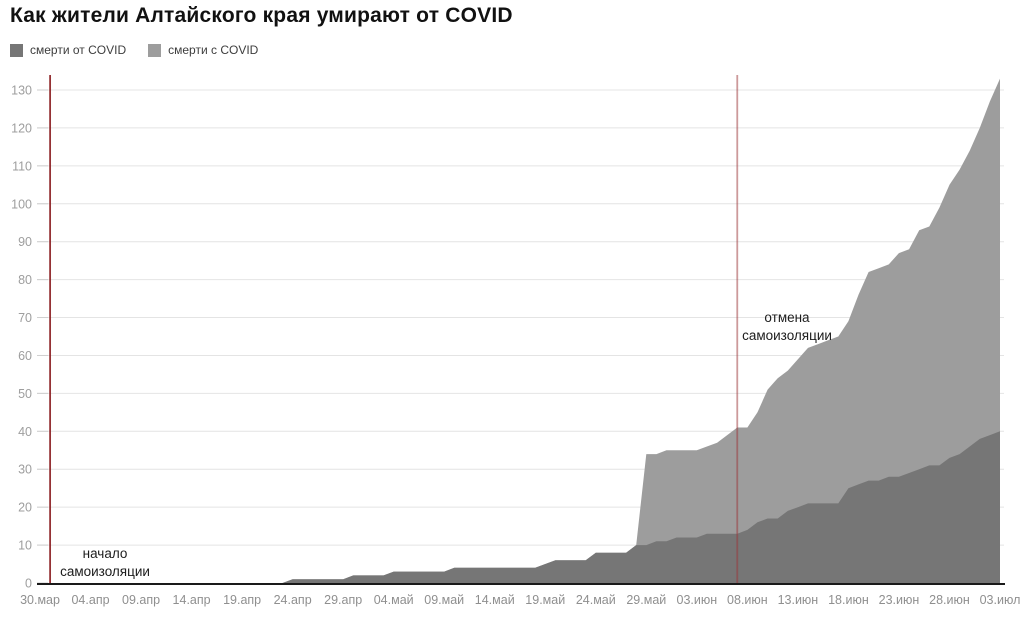 This screenshot has width=1024, height=630. What do you see at coordinates (213, 50) in the screenshot?
I see `legend-label-deaths-with-covid: смерти с COVID` at bounding box center [213, 50].